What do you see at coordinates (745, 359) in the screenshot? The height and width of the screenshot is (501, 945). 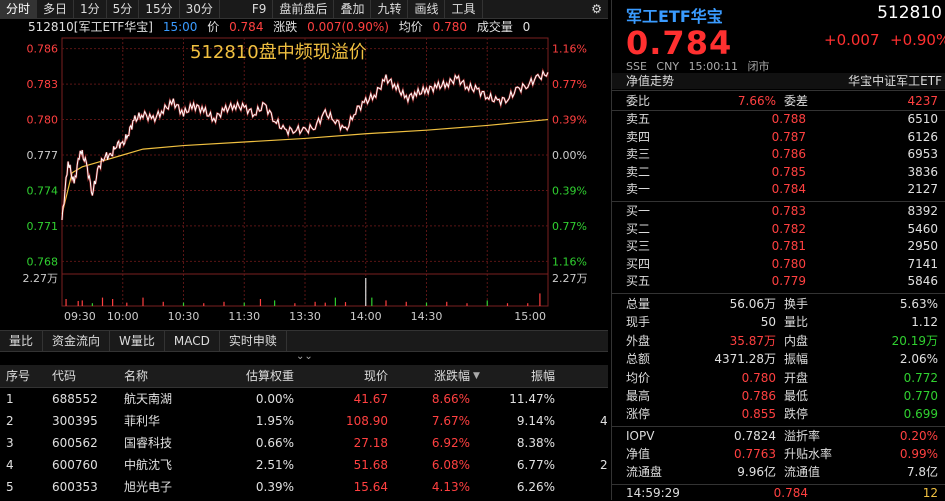 I see `stat-value: 4371.28万` at bounding box center [745, 359].